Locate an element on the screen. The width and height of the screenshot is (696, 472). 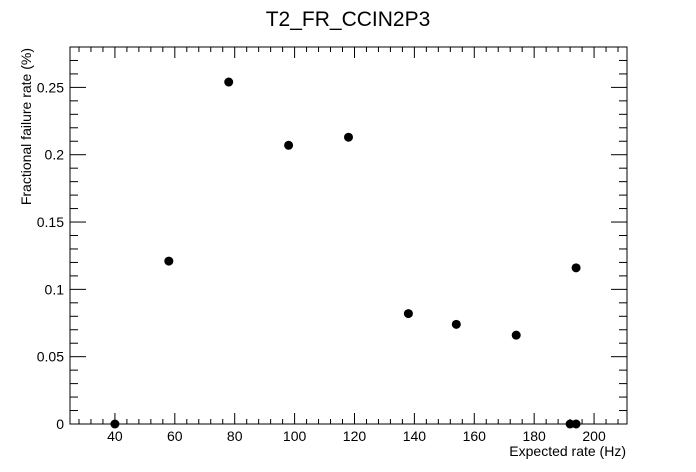
x-tick-label: 80 is located at coordinates (235, 436).